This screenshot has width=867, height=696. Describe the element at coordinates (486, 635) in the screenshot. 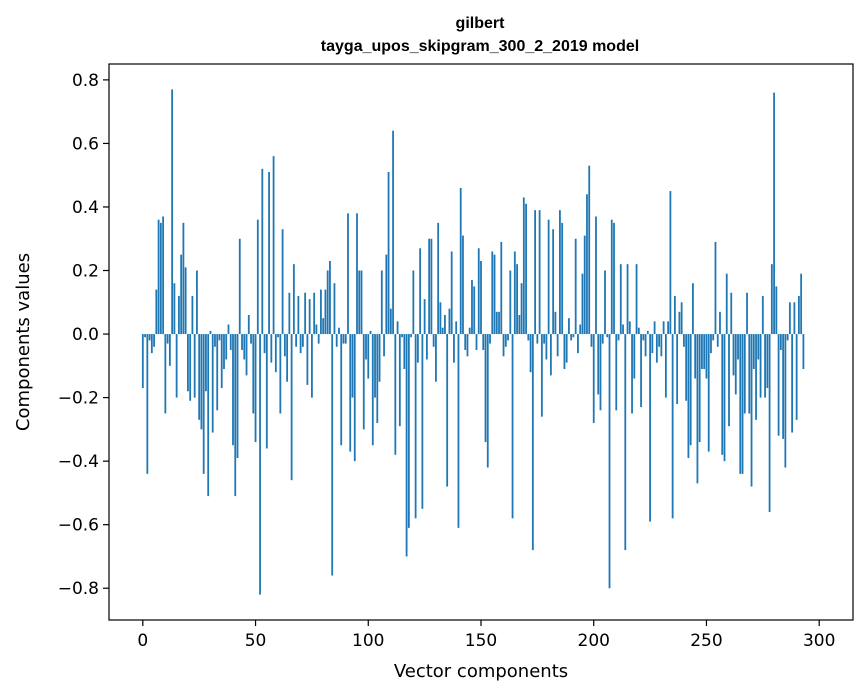

I see `x-axis-ticks: 0 50 100 150 200 250 300` at that location.